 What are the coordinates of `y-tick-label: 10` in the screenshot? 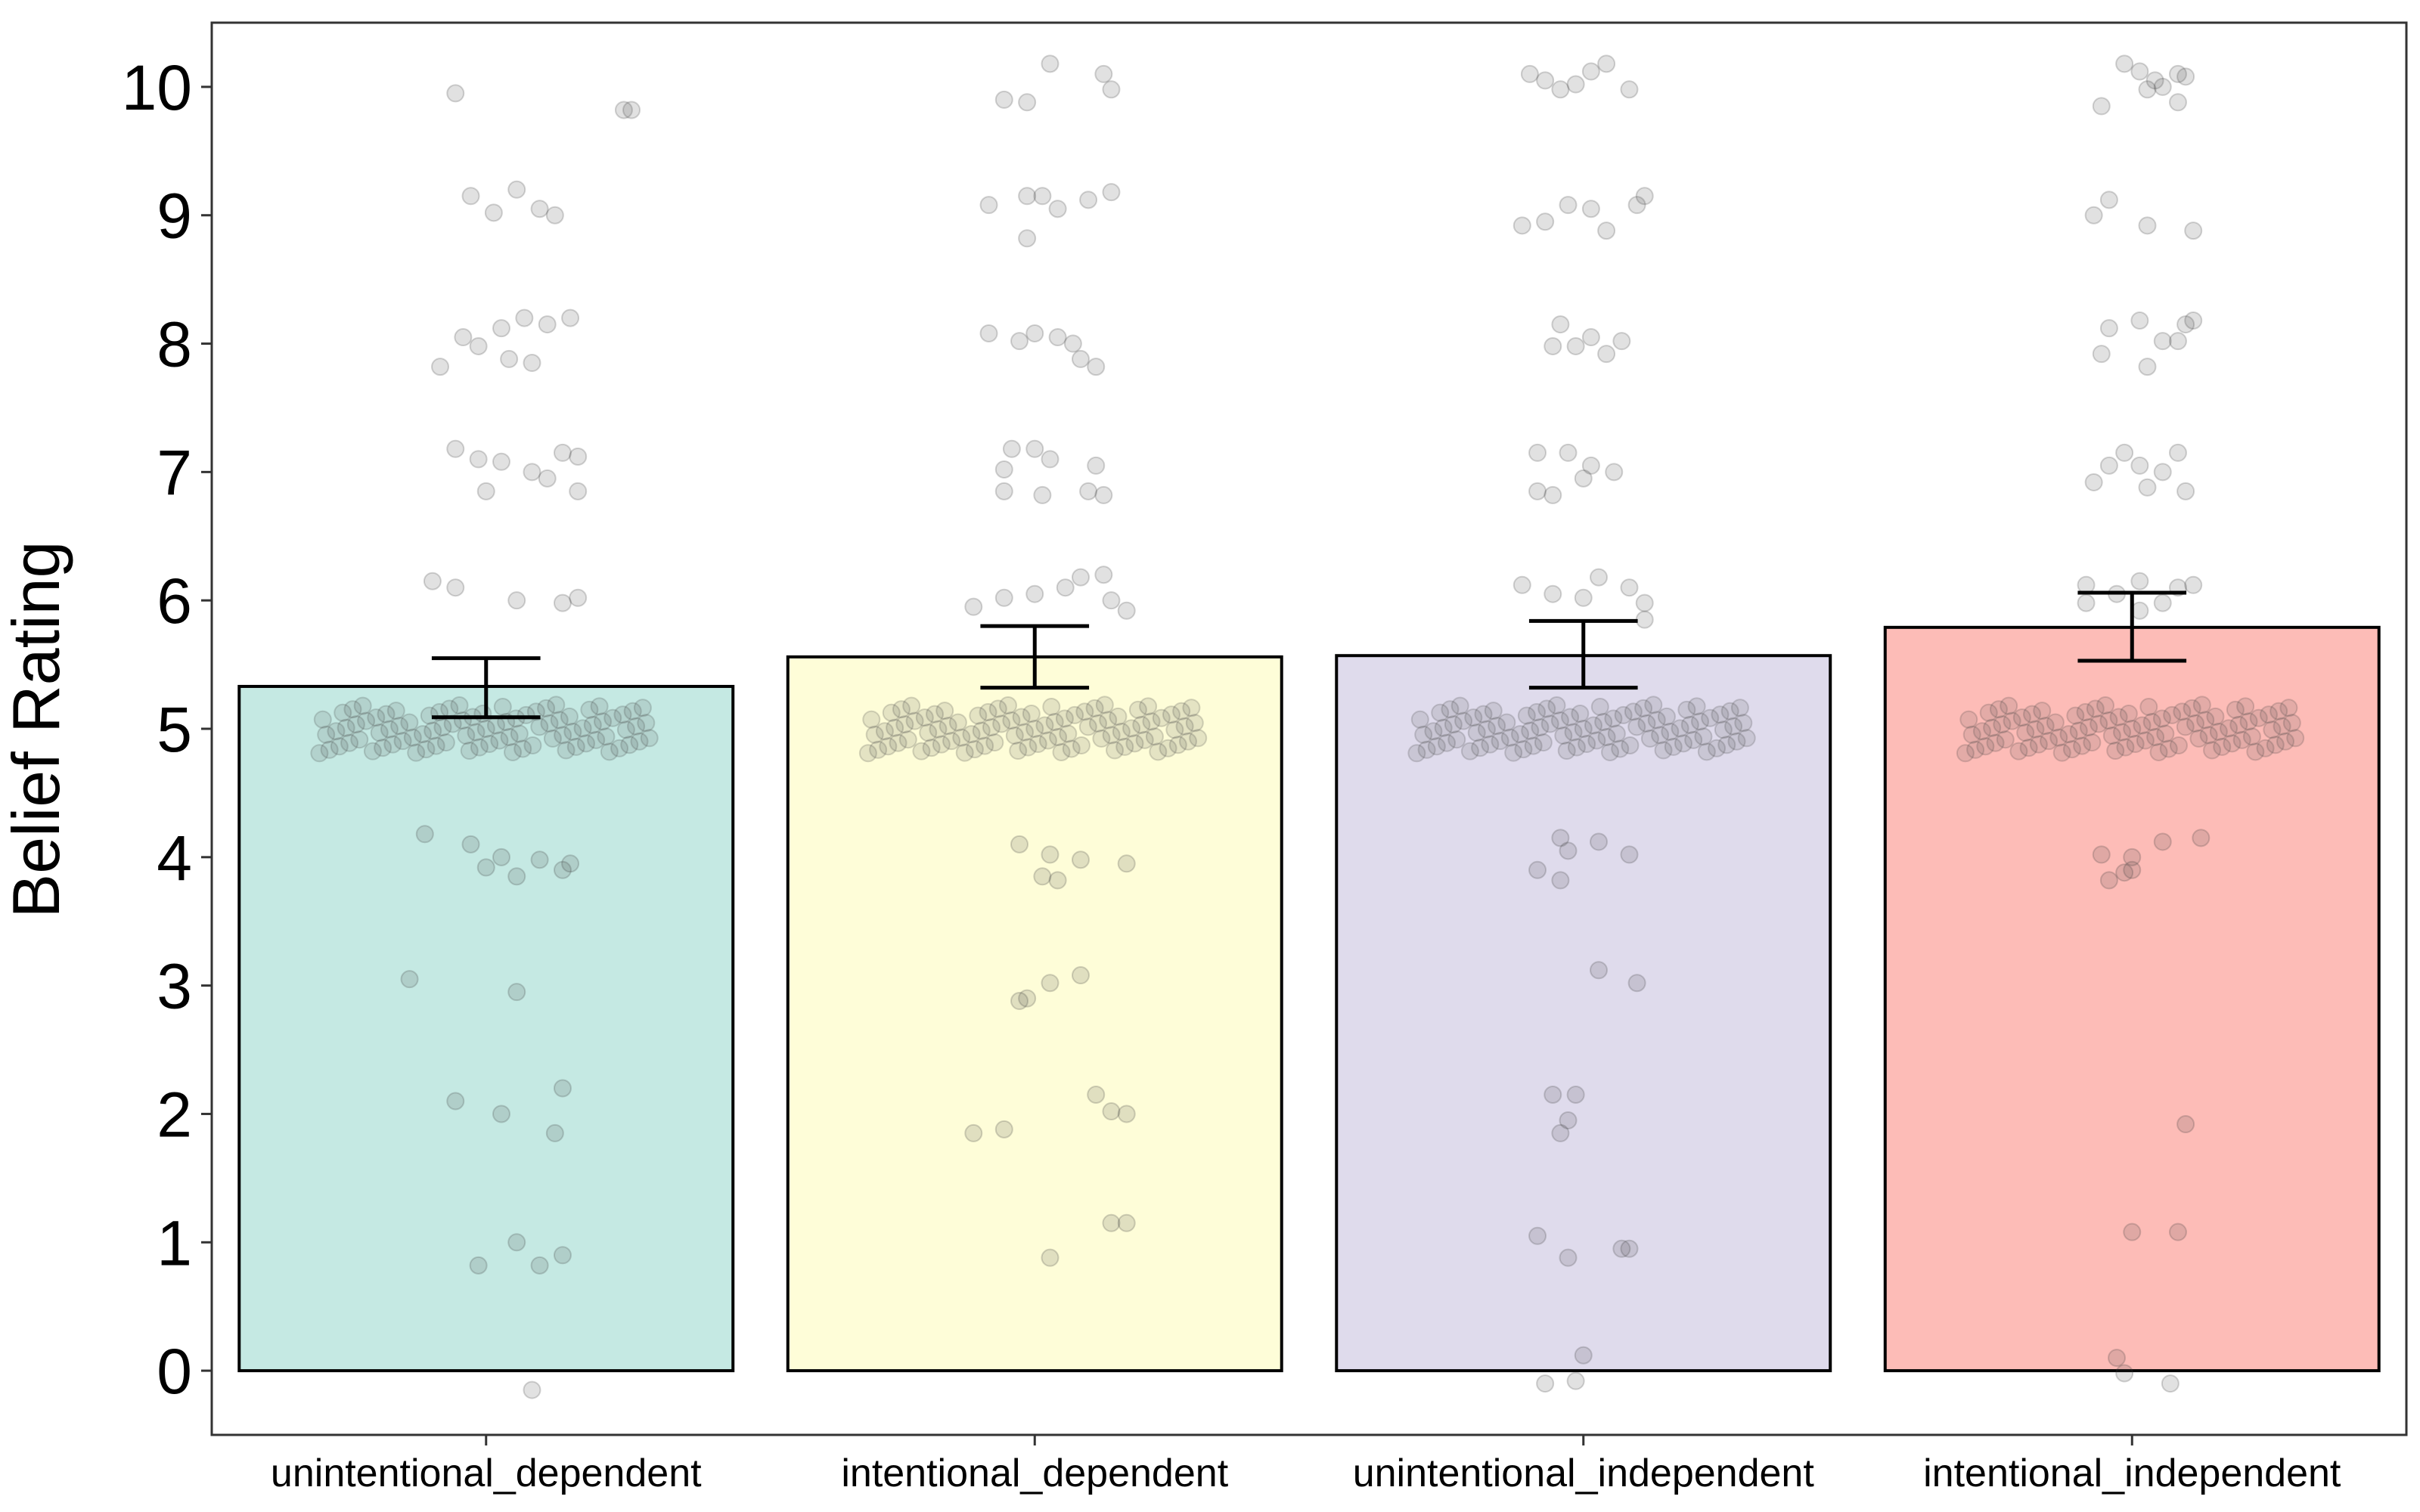 It's located at (157, 87).